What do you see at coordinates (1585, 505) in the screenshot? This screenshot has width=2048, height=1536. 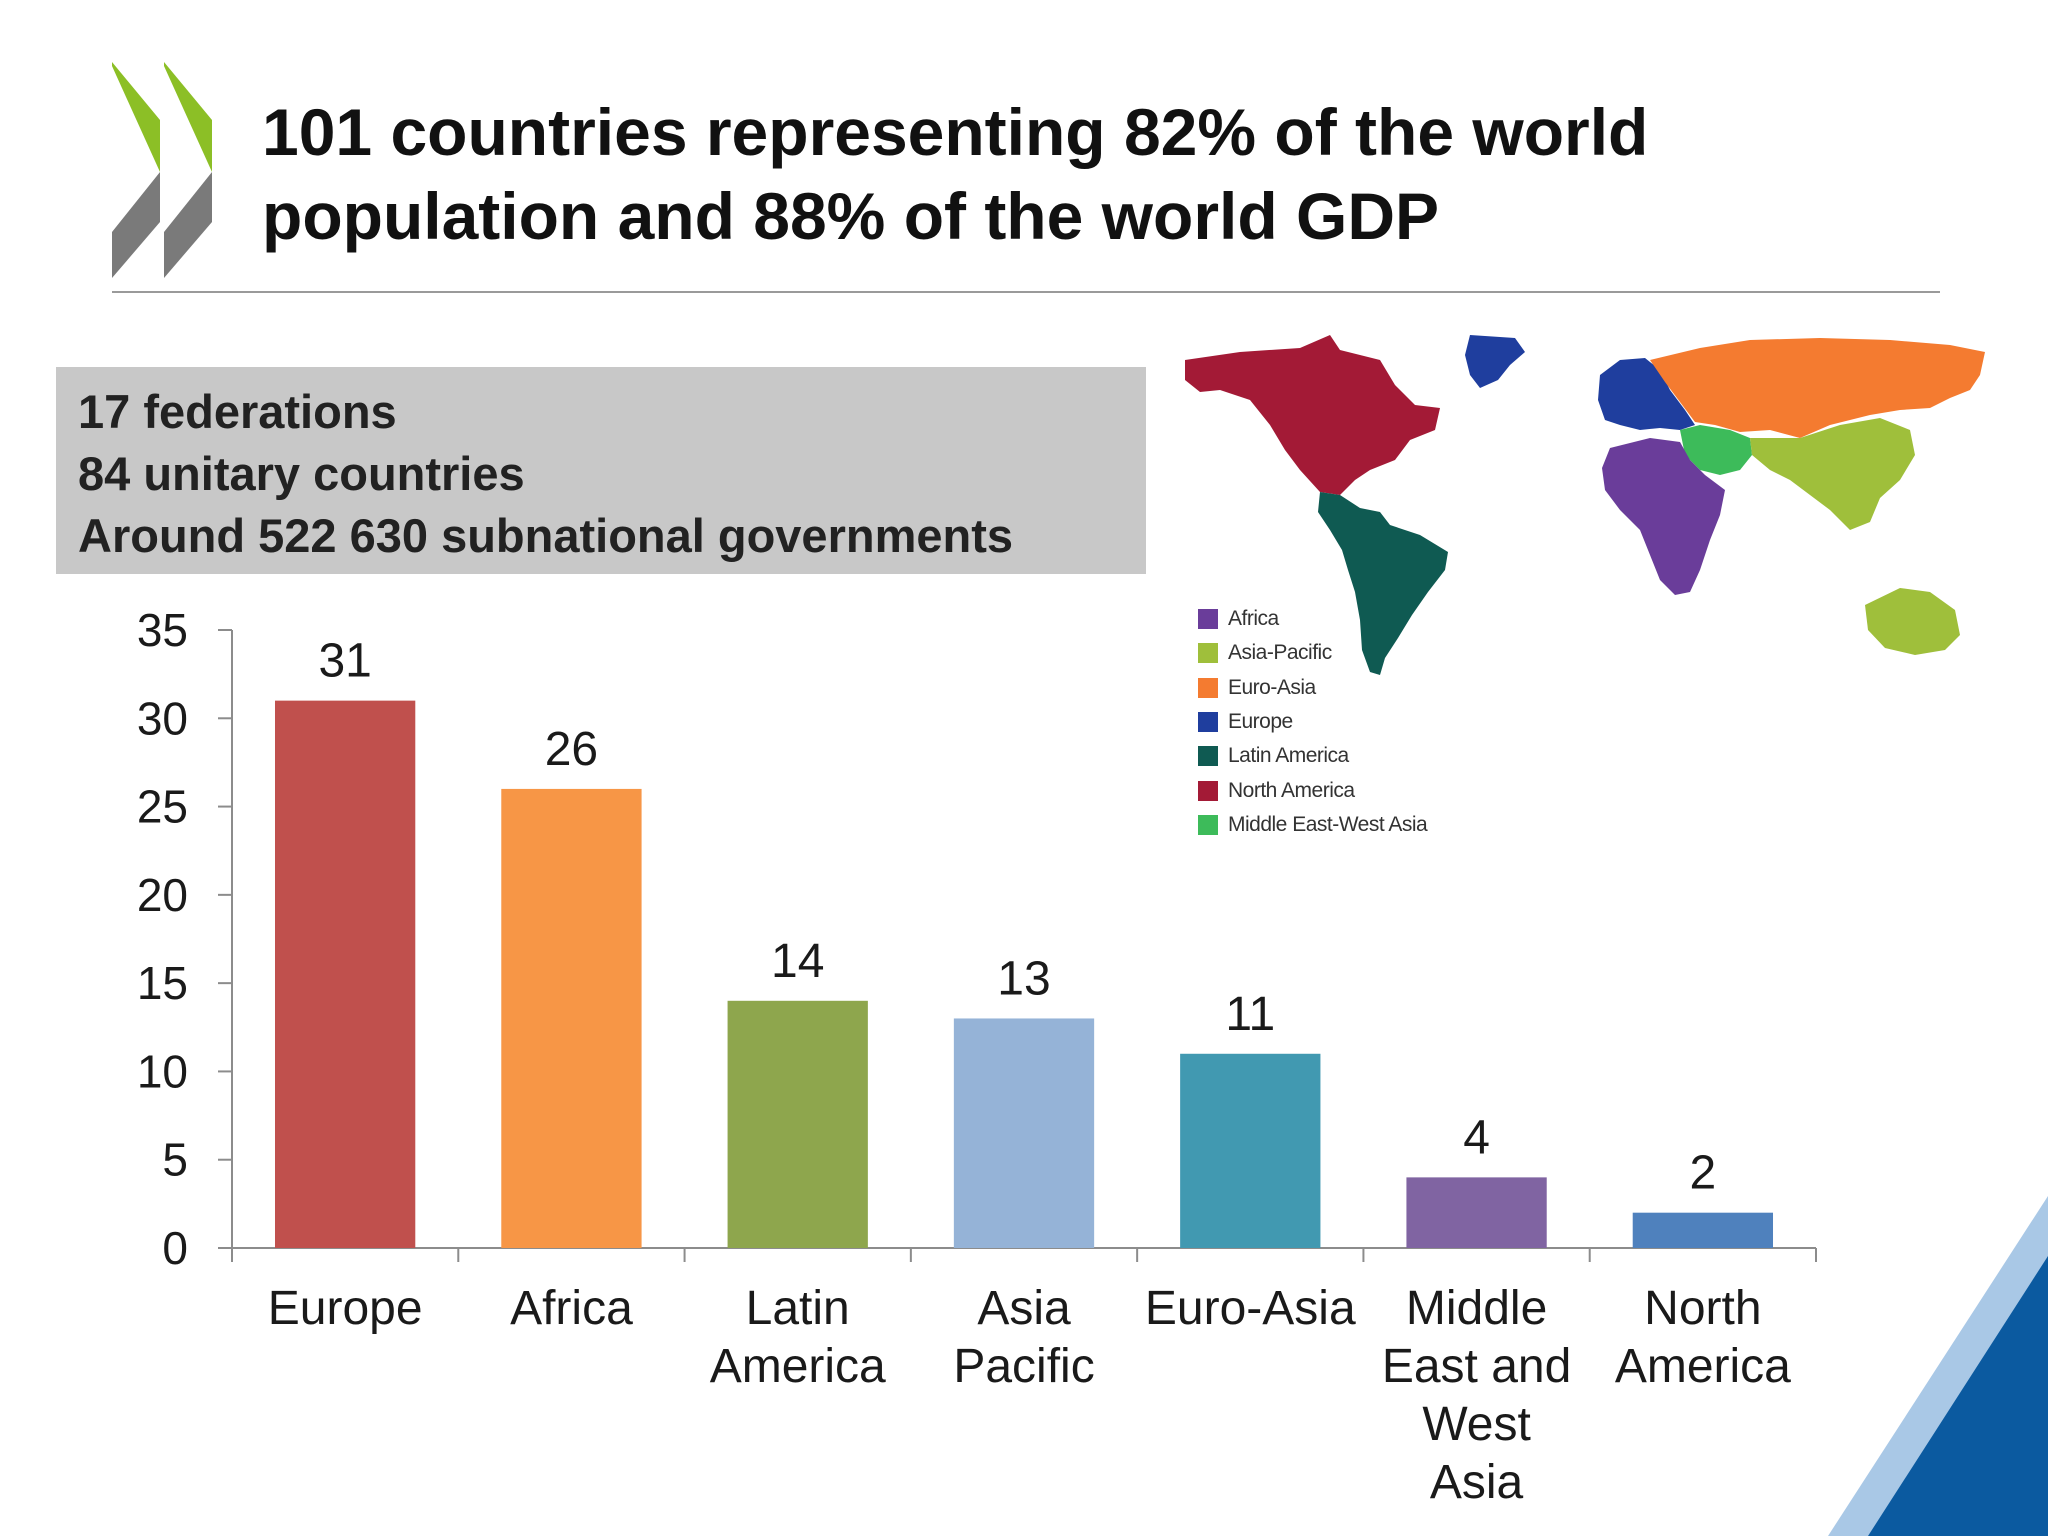 I see `world-map` at bounding box center [1585, 505].